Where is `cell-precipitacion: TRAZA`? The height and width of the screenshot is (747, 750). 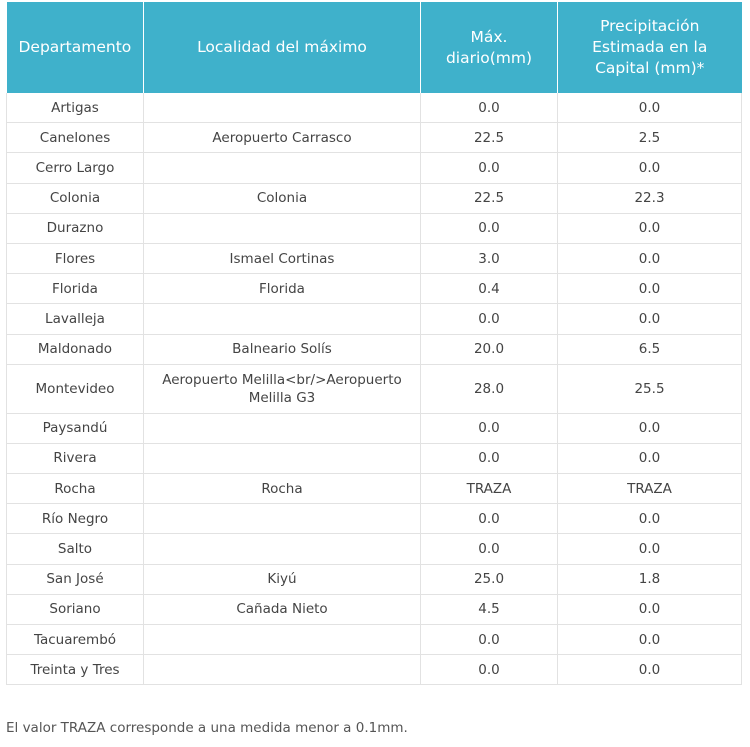
cell-precipitacion: TRAZA is located at coordinates (649, 489).